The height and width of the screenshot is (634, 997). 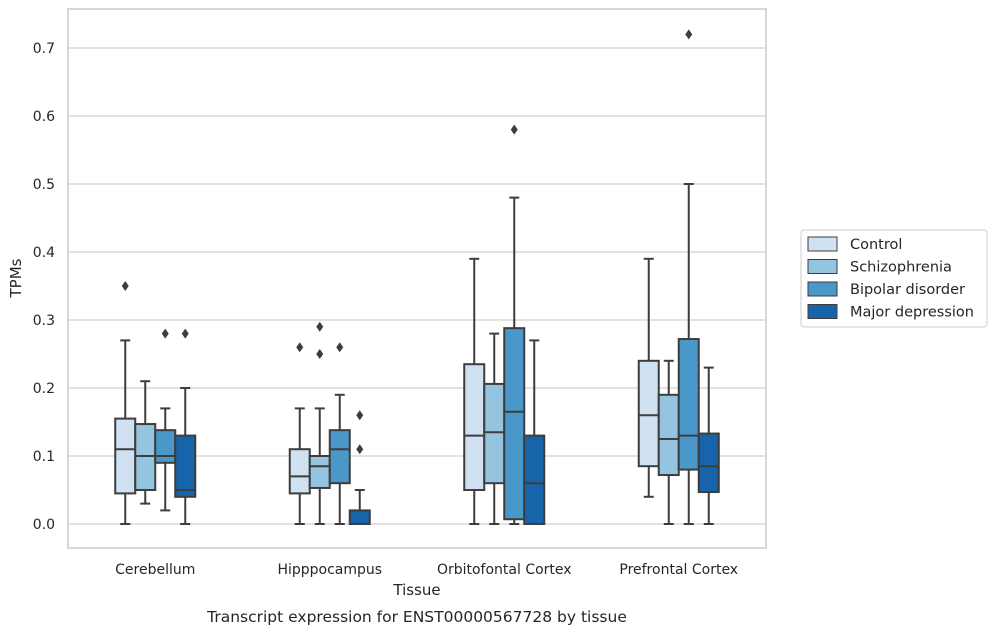 I want to click on y-tick-label: 0.3, so click(x=44, y=321).